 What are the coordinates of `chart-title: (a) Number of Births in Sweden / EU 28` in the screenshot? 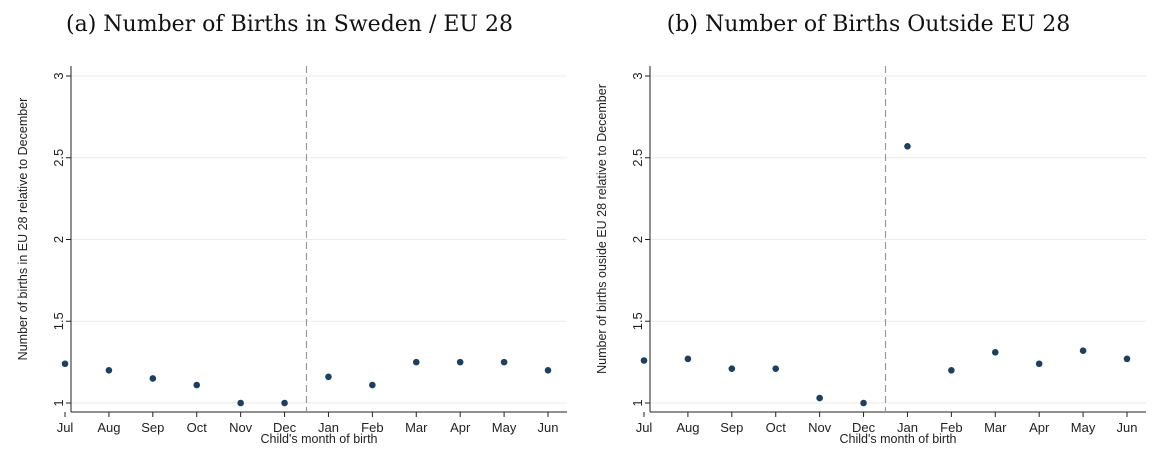 It's located at (289, 24).